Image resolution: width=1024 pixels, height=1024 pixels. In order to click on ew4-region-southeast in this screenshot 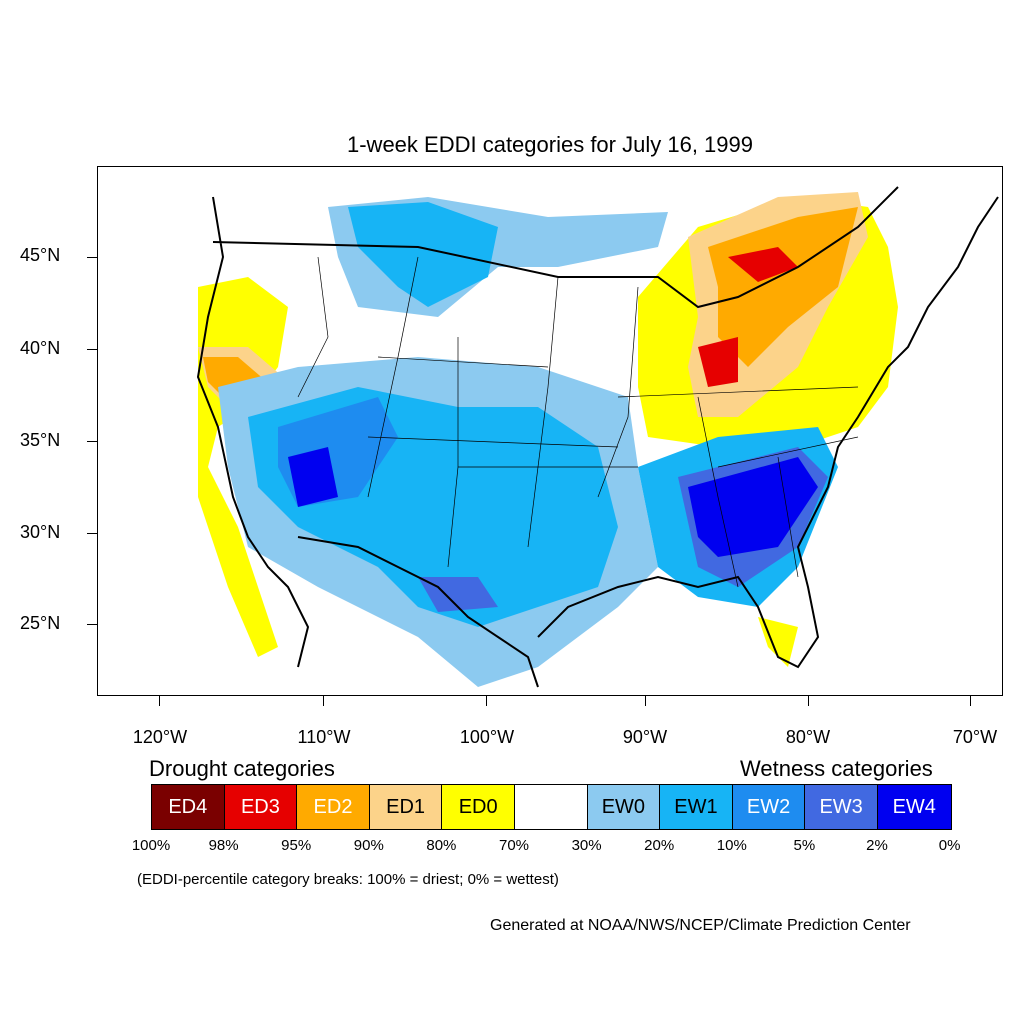, I will do `click(753, 507)`.